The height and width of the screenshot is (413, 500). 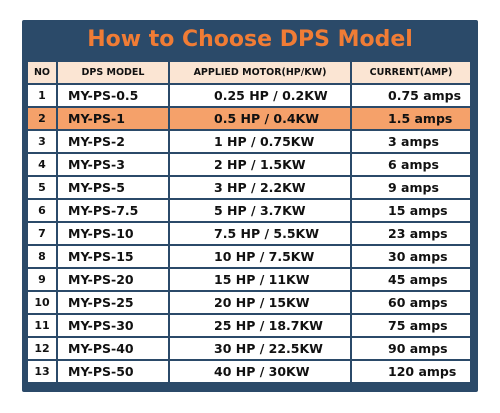 What do you see at coordinates (42, 141) in the screenshot?
I see `row-no: 3` at bounding box center [42, 141].